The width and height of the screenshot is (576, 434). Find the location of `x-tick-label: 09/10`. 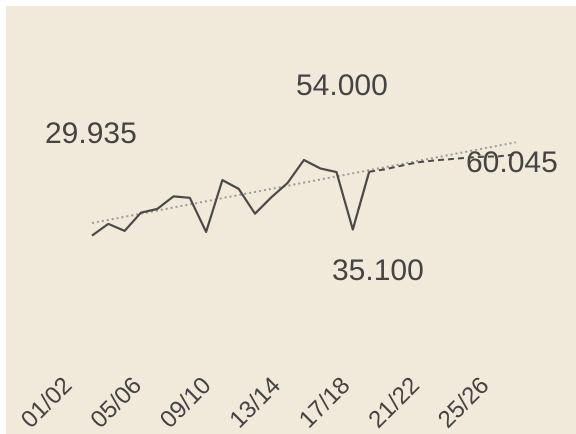

x-tick-label: 09/10 is located at coordinates (186, 403).